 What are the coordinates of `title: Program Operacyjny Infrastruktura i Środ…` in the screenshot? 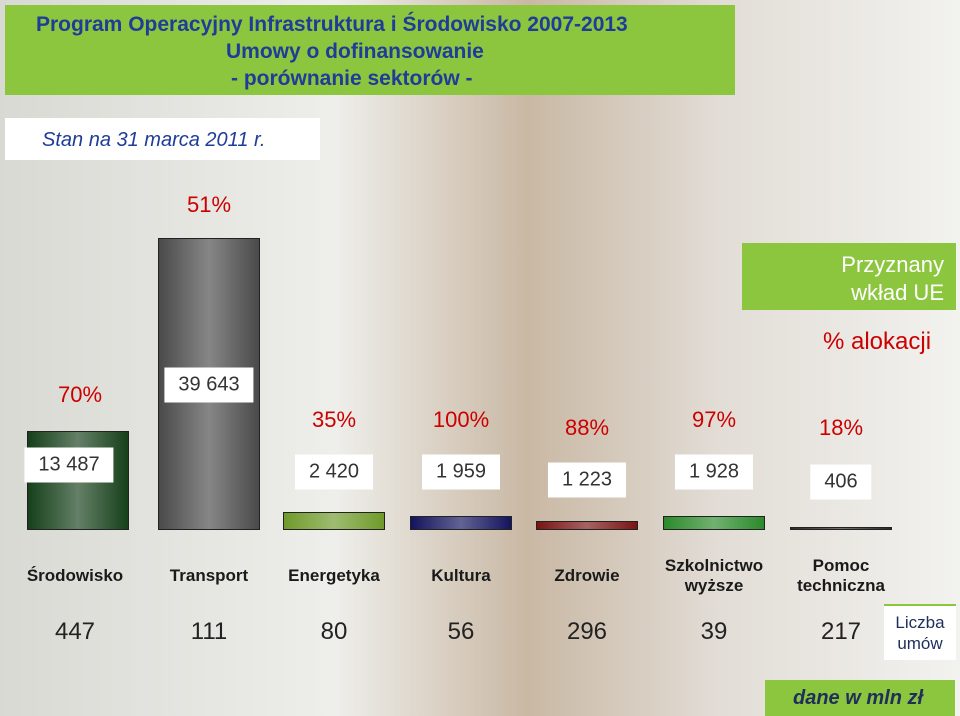 It's located at (370, 48).